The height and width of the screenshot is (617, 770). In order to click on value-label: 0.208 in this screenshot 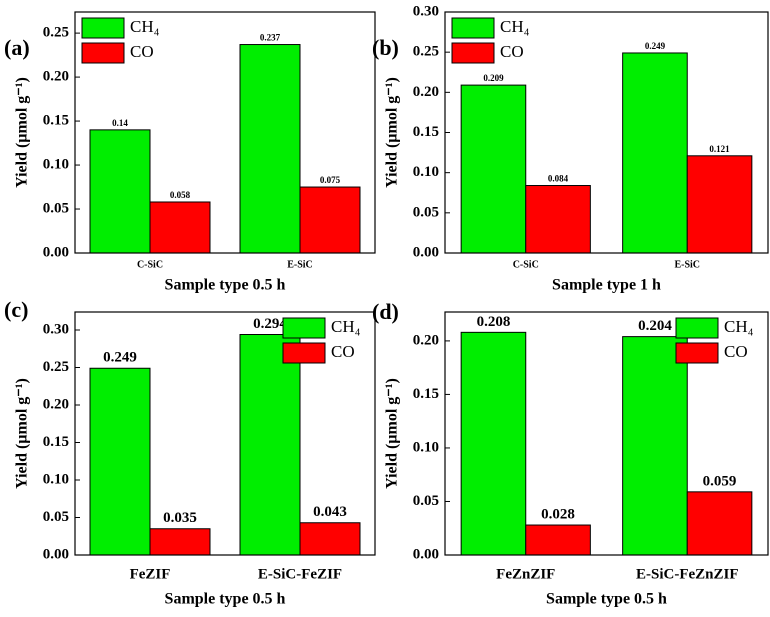, I will do `click(494, 322)`.